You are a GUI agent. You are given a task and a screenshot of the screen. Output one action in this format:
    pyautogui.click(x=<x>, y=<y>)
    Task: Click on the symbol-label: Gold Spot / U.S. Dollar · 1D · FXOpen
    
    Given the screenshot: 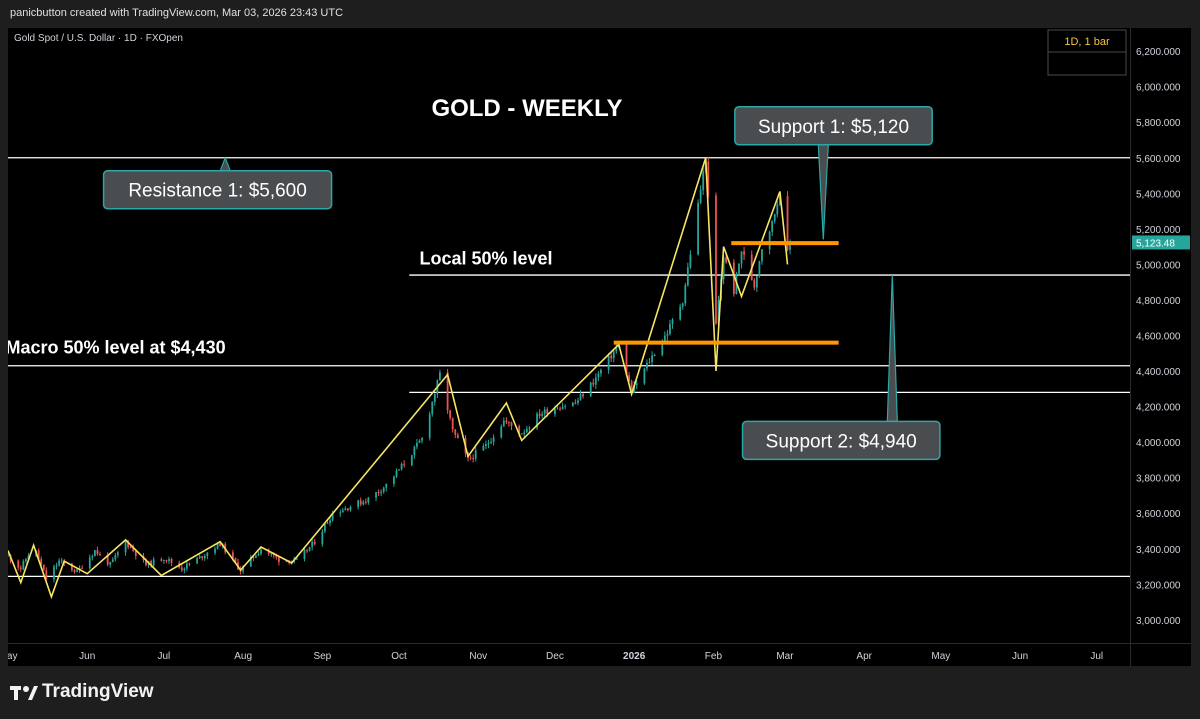 What is the action you would take?
    pyautogui.click(x=98, y=38)
    